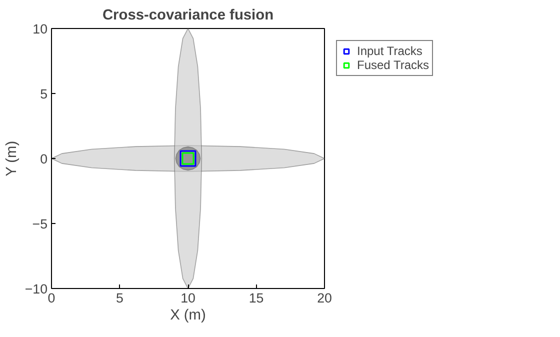 The width and height of the screenshot is (560, 337). Describe the element at coordinates (389, 51) in the screenshot. I see `legend-label: Input Tracks` at that location.